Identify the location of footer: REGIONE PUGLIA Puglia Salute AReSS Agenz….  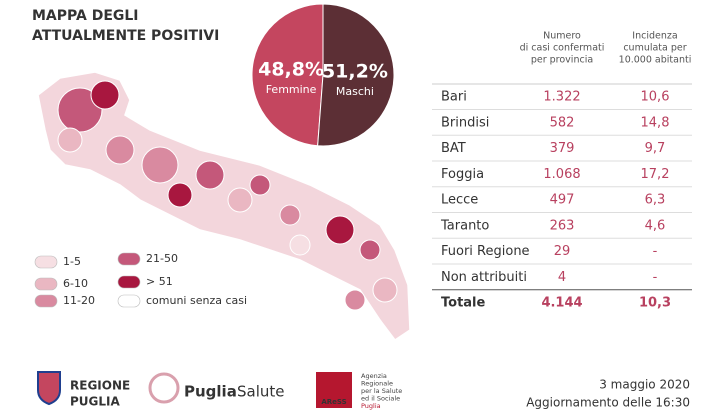
(363, 390).